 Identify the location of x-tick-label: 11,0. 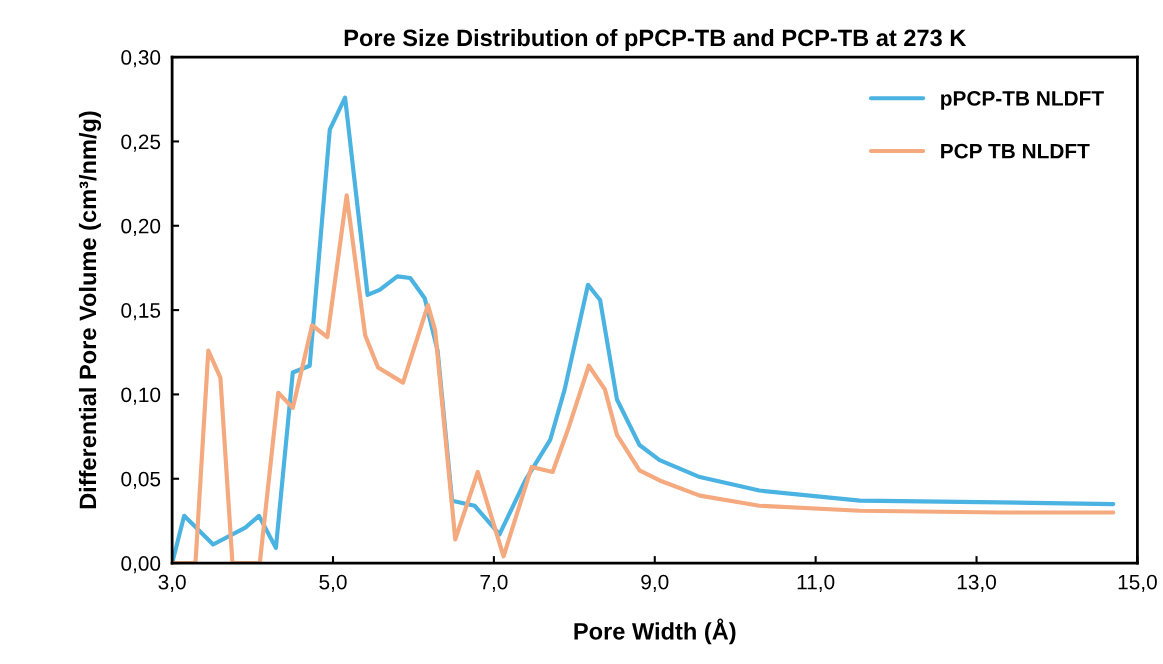
(816, 583).